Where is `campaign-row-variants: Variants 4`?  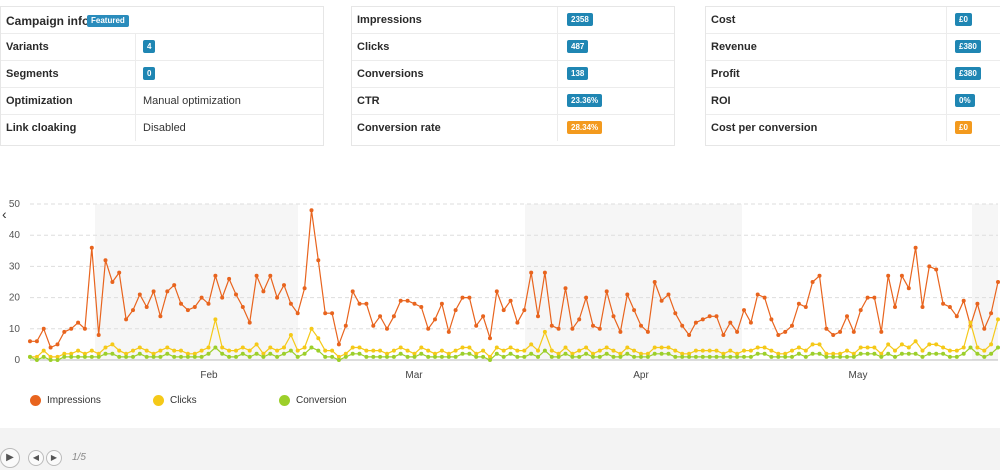 campaign-row-variants: Variants 4 is located at coordinates (162, 47).